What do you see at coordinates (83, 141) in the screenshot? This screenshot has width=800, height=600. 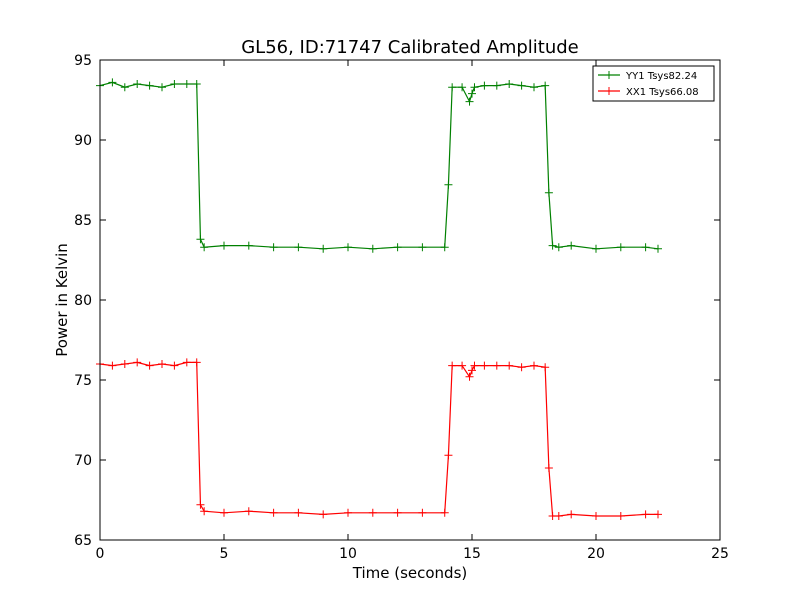 I see `y-tick-label: 90` at bounding box center [83, 141].